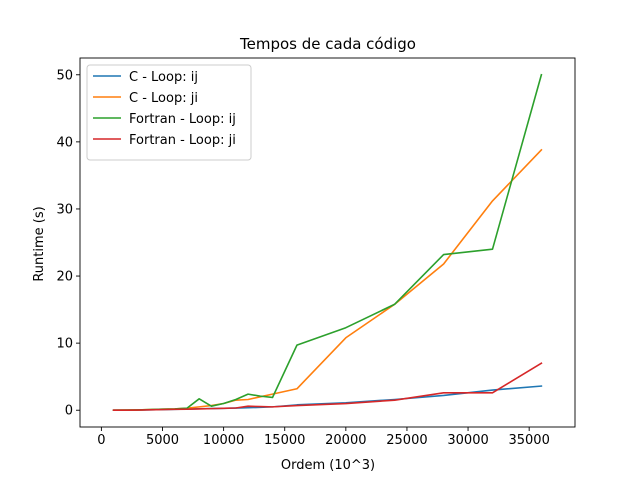 The image size is (640, 480). I want to click on y-tick-label: 10, so click(64, 344).